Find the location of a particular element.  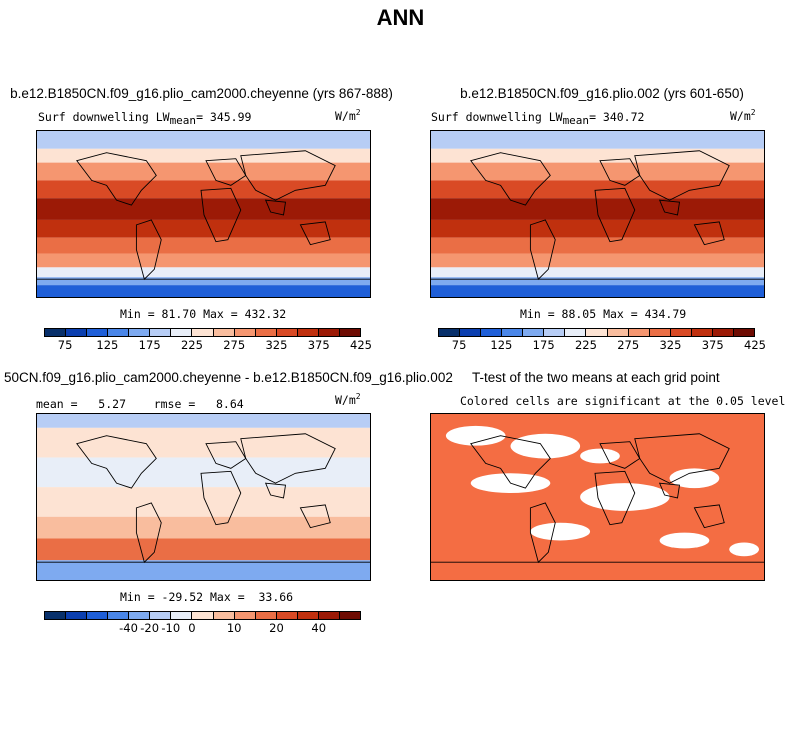

figure-title: ANN is located at coordinates (400, 17).